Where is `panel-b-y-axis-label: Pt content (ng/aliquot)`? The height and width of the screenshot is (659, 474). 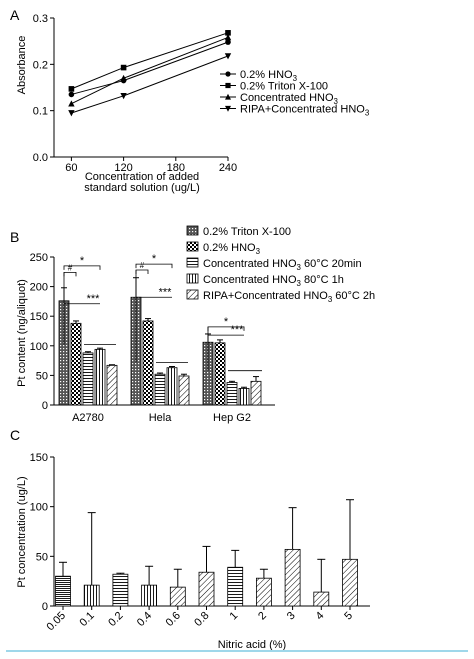 panel-b-y-axis-label: Pt content (ng/aliquot) is located at coordinates (22, 333).